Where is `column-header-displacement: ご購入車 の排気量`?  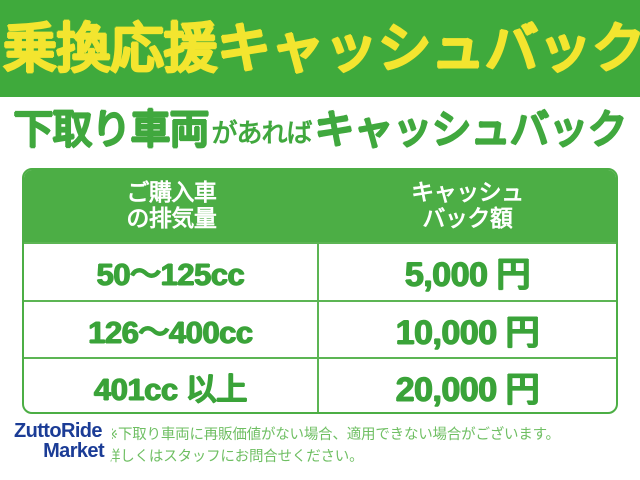
column-header-displacement: ご購入車 の排気量 is located at coordinates (171, 206).